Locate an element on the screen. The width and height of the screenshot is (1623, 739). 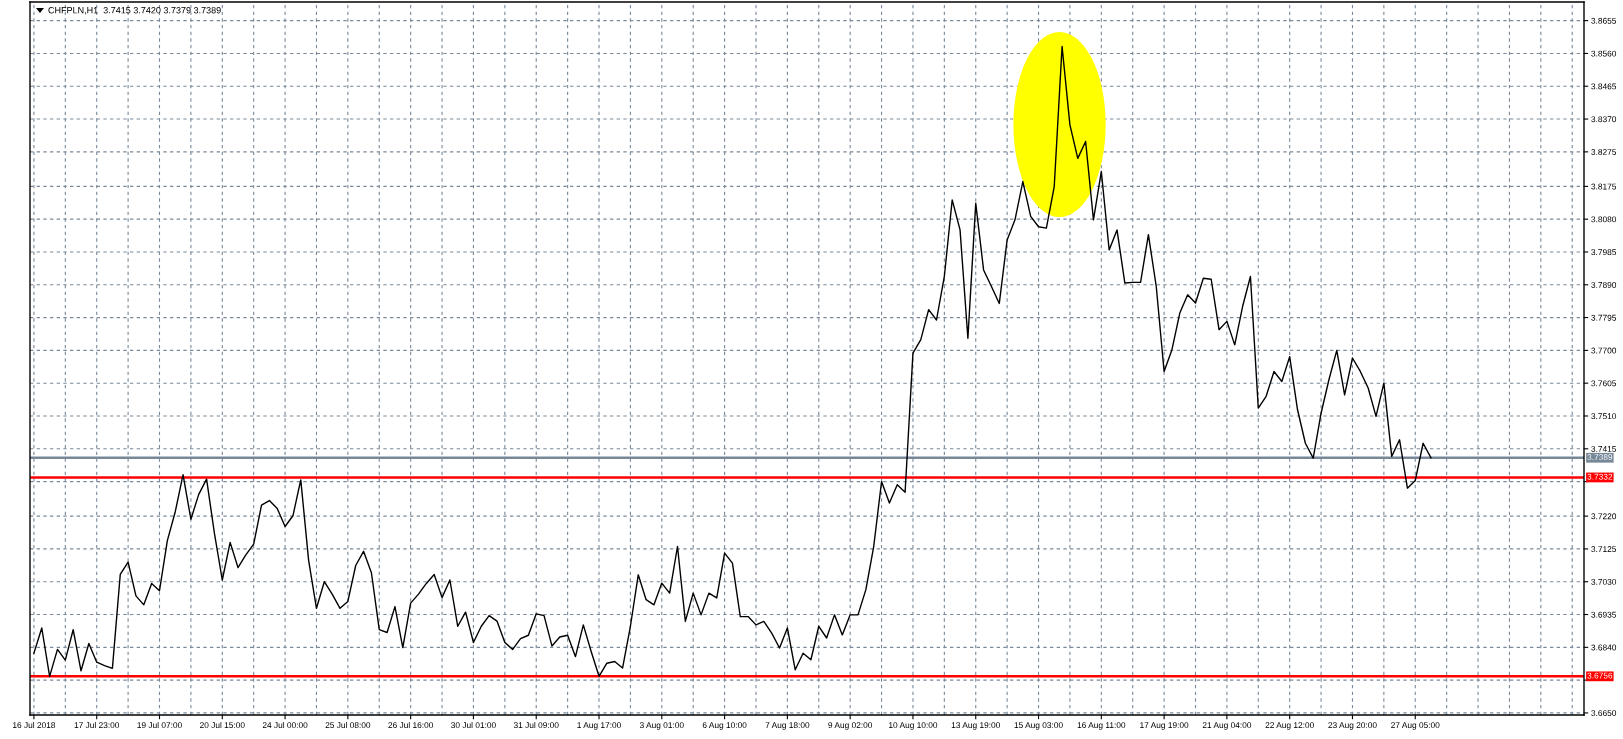
y-tick-label: 3.8465 is located at coordinates (1604, 86).